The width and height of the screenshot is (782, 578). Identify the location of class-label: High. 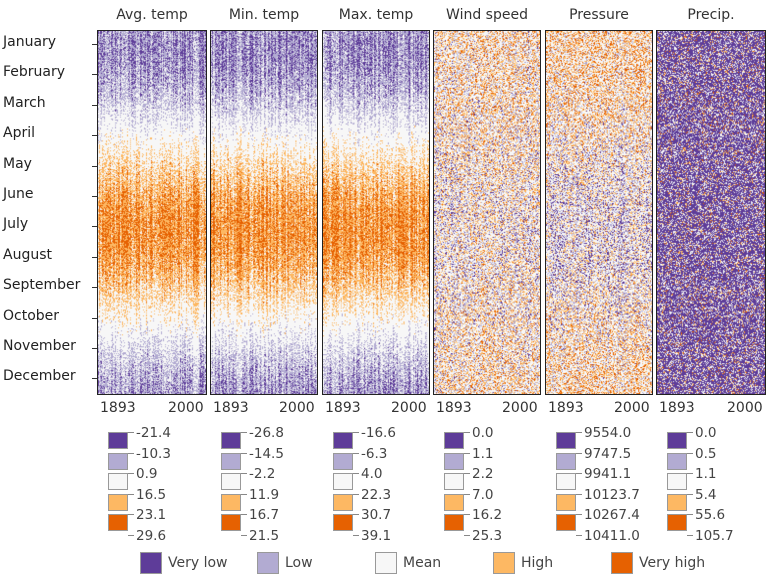
(537, 563).